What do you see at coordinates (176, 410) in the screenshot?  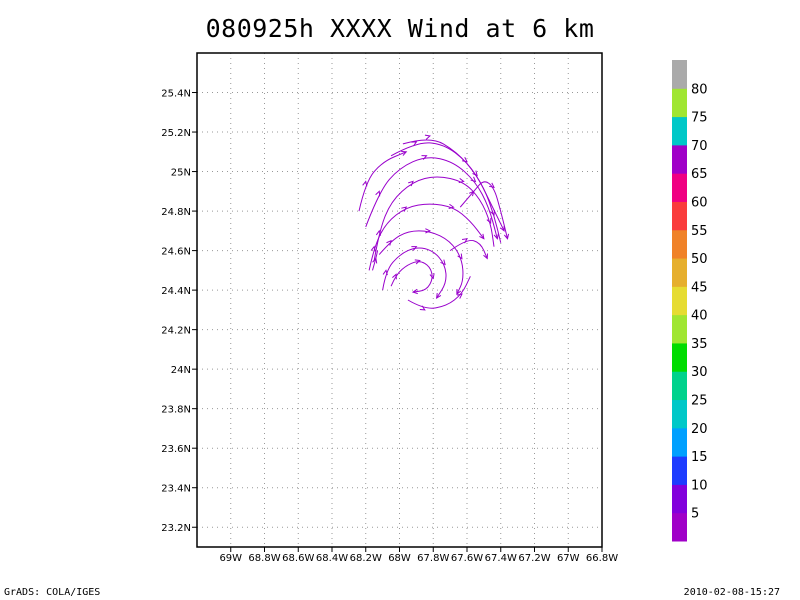 I see `y-tick-label: 23.8N` at bounding box center [176, 410].